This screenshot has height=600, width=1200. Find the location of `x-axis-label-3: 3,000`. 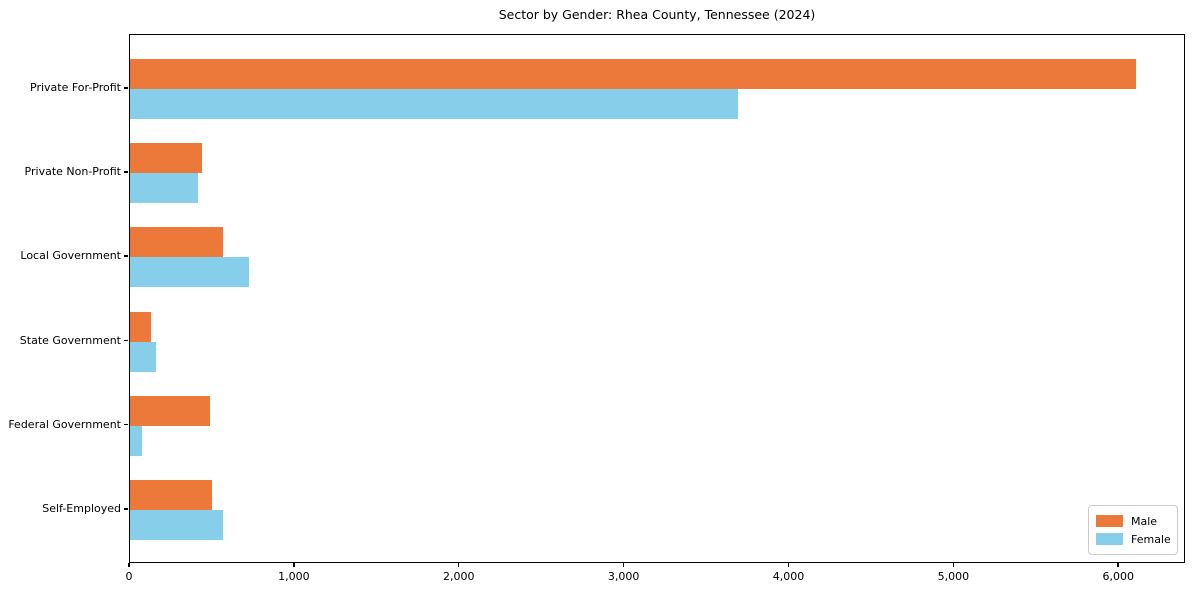

x-axis-label-3: 3,000 is located at coordinates (623, 576).